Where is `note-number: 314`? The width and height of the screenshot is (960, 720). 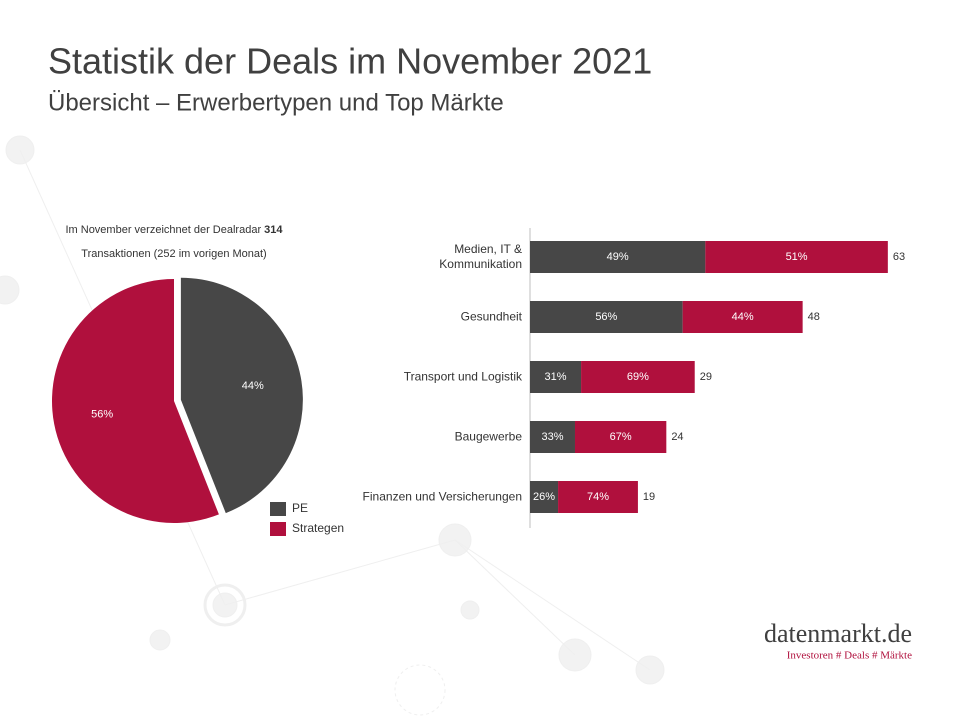 note-number: 314 is located at coordinates (273, 230).